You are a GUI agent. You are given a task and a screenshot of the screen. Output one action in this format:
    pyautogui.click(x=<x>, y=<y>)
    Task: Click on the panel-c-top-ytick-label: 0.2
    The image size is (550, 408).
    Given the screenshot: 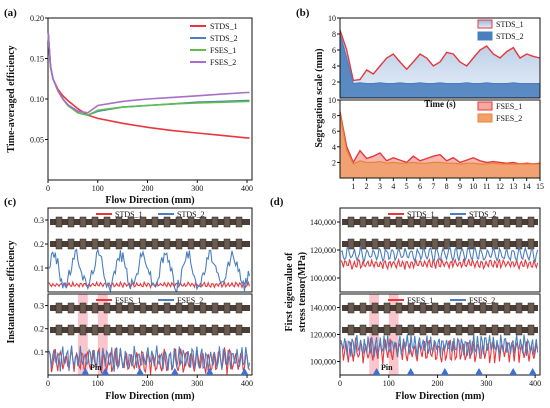 What is the action you would take?
    pyautogui.click(x=39, y=244)
    